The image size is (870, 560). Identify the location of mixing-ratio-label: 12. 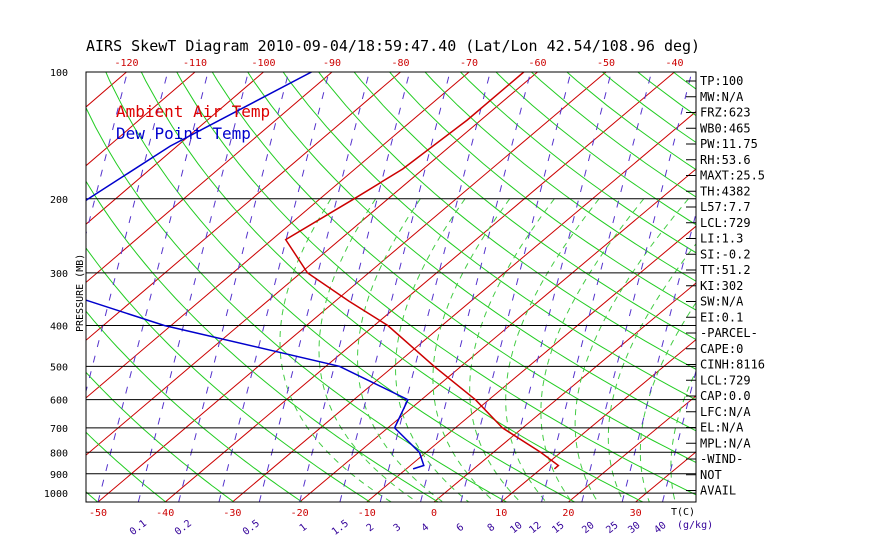
(535, 528).